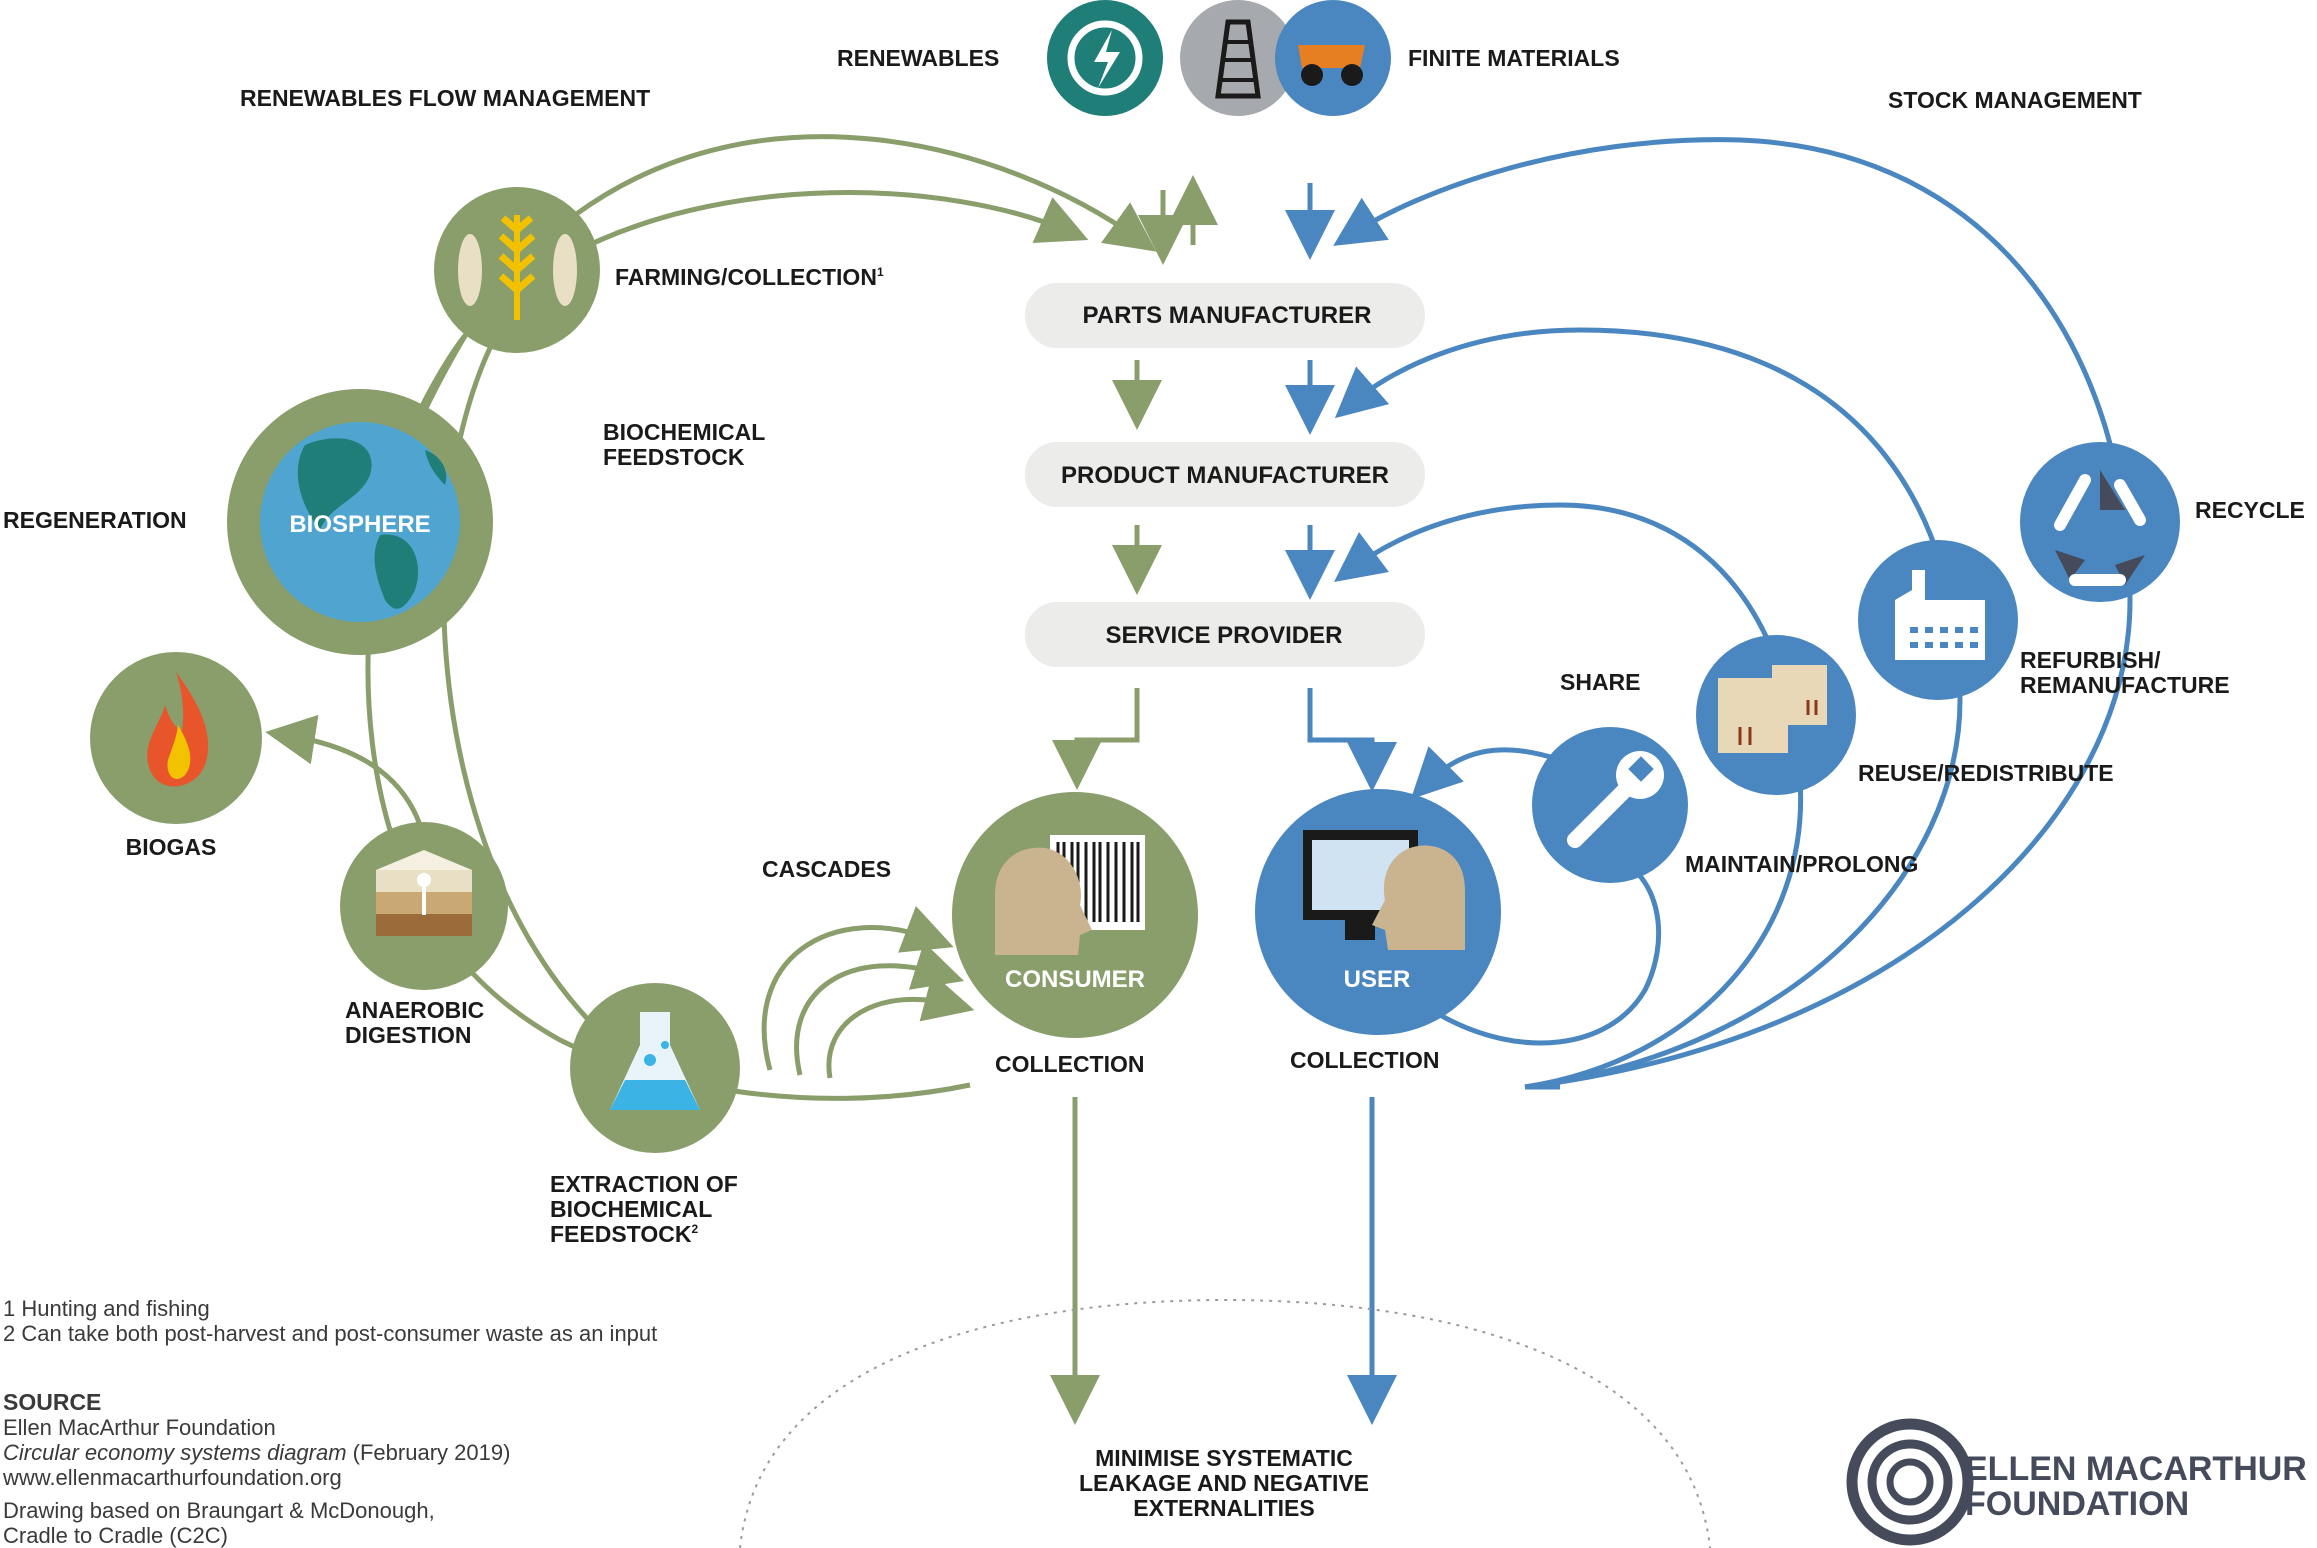 The image size is (2317, 1548). I want to click on biogas-label: BIOGAS, so click(171, 847).